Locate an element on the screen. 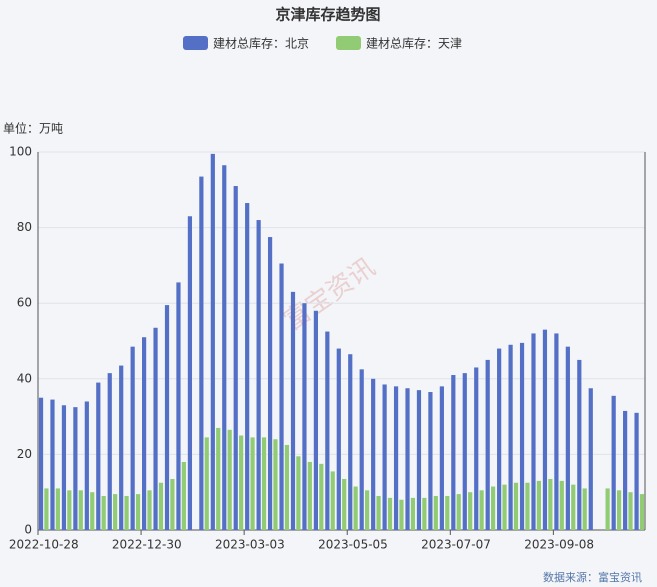  x-tick-label: 2022-10-28 is located at coordinates (44, 545).